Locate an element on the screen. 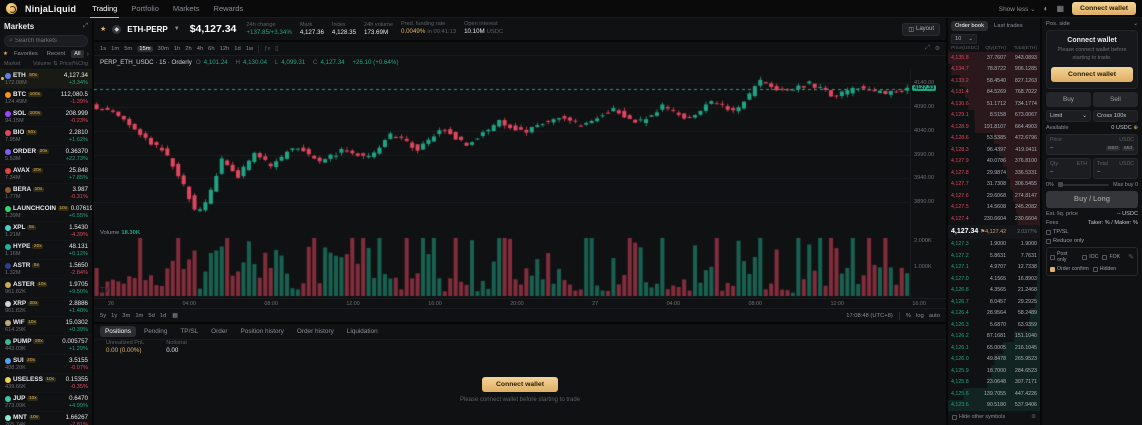  margin-mode-select: Cross 100x is located at coordinates (1115, 116).